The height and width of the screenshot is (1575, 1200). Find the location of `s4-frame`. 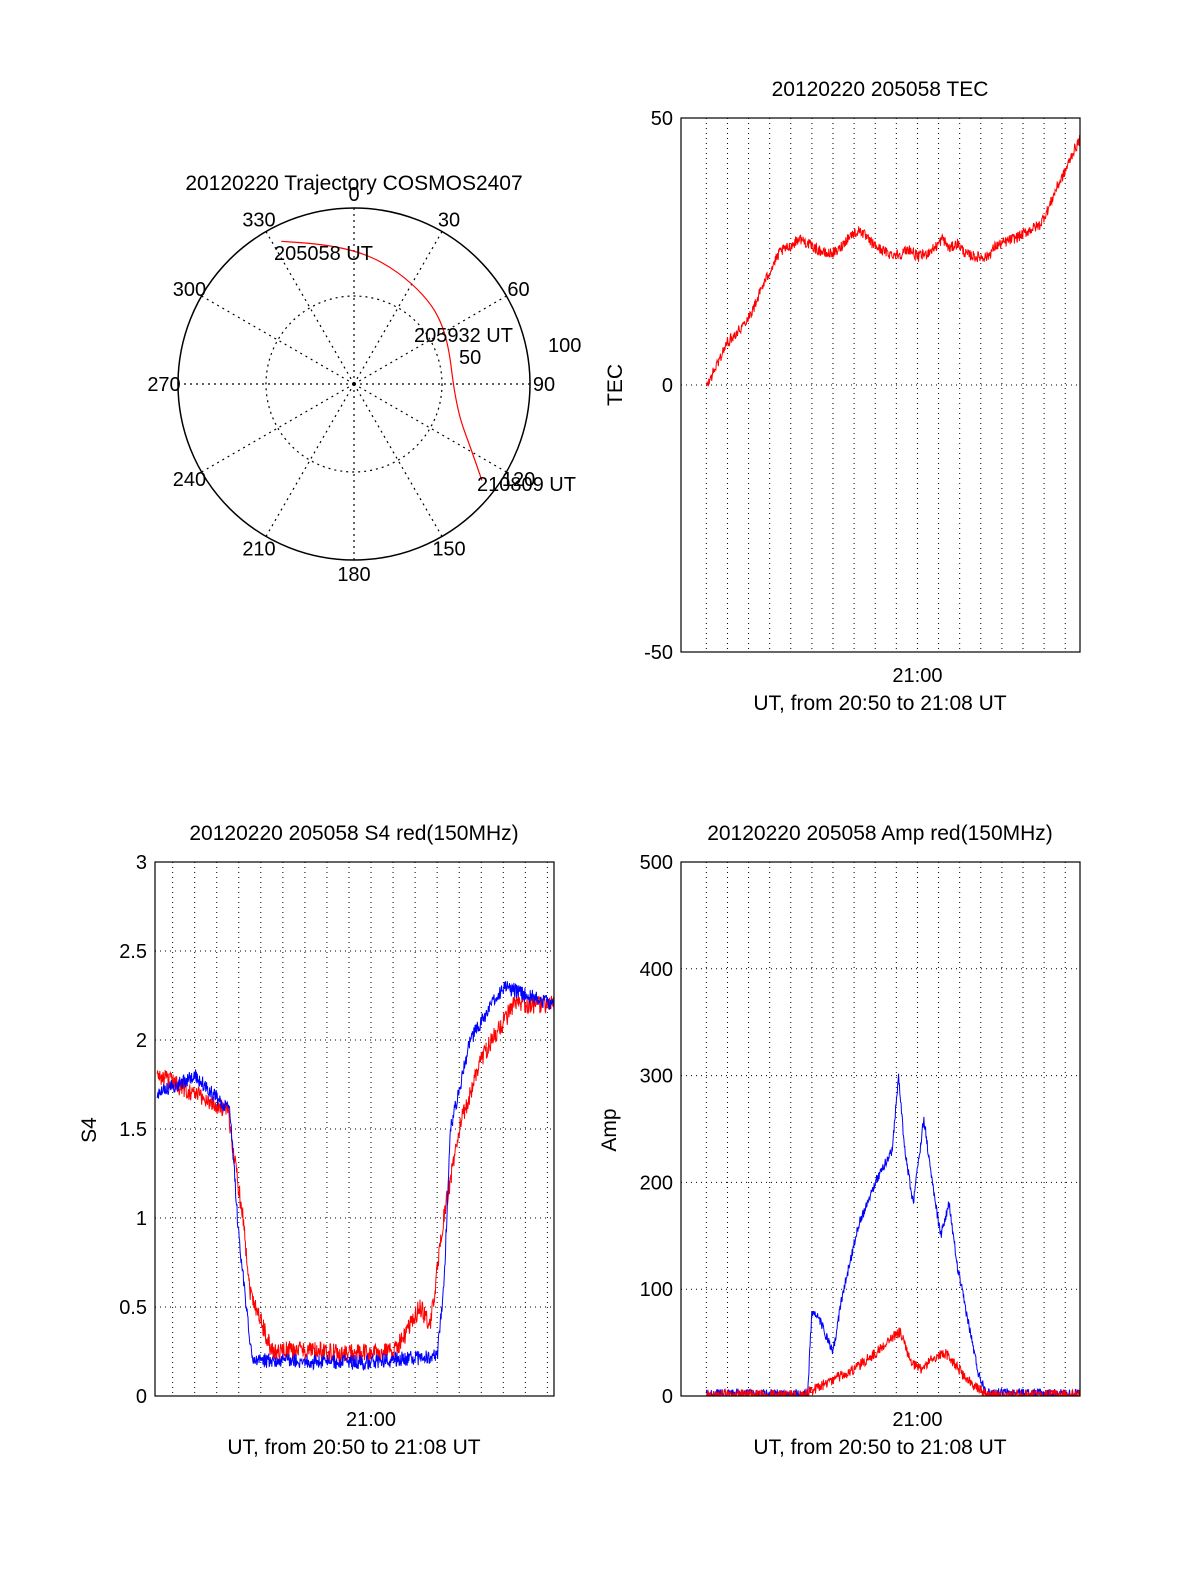

s4-frame is located at coordinates (354, 1129).